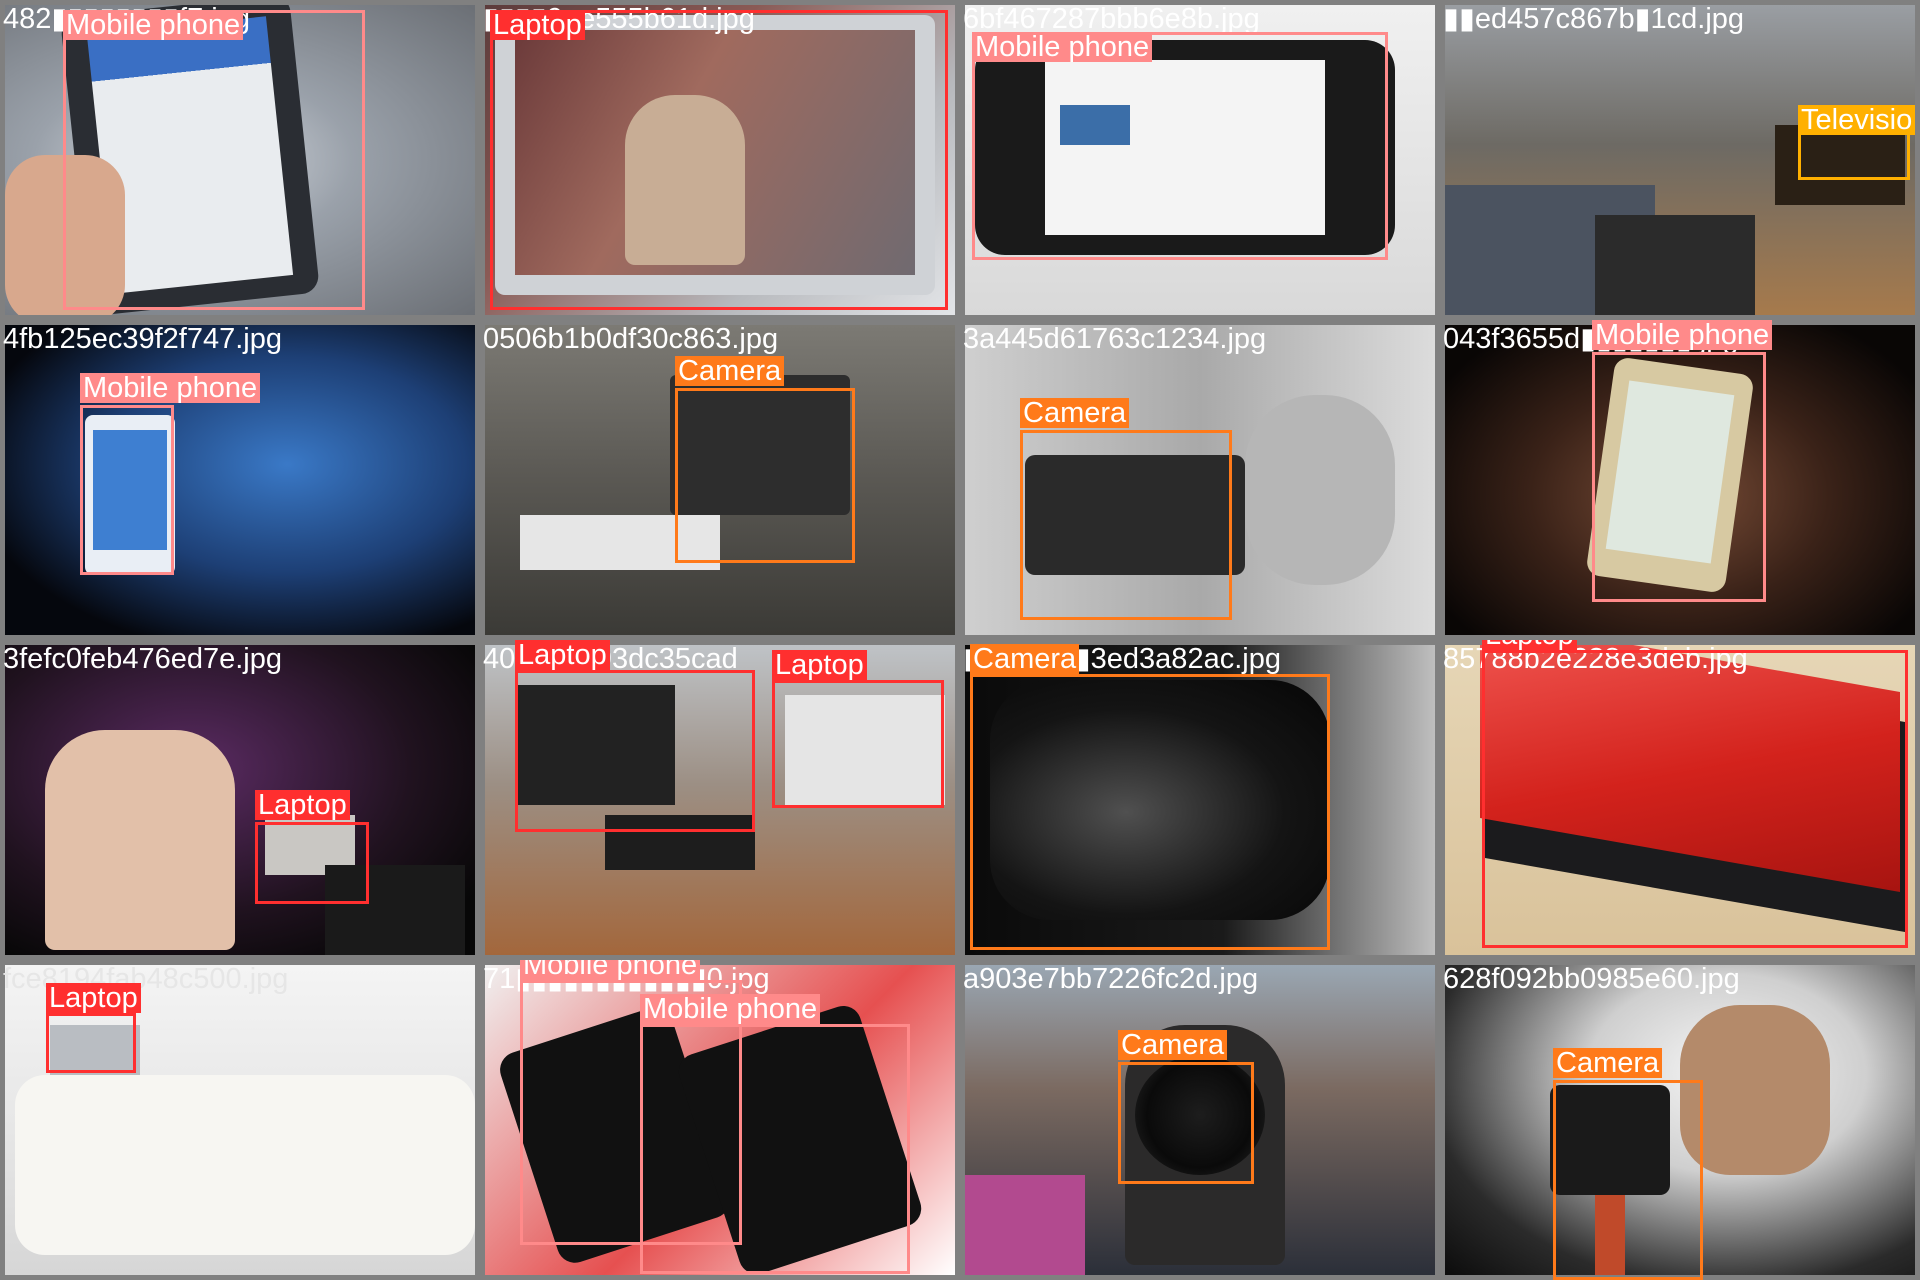 Image resolution: width=1920 pixels, height=1280 pixels. Describe the element at coordinates (1115, 339) in the screenshot. I see `image-filename: 3a445d61763c1234.jpg` at that location.